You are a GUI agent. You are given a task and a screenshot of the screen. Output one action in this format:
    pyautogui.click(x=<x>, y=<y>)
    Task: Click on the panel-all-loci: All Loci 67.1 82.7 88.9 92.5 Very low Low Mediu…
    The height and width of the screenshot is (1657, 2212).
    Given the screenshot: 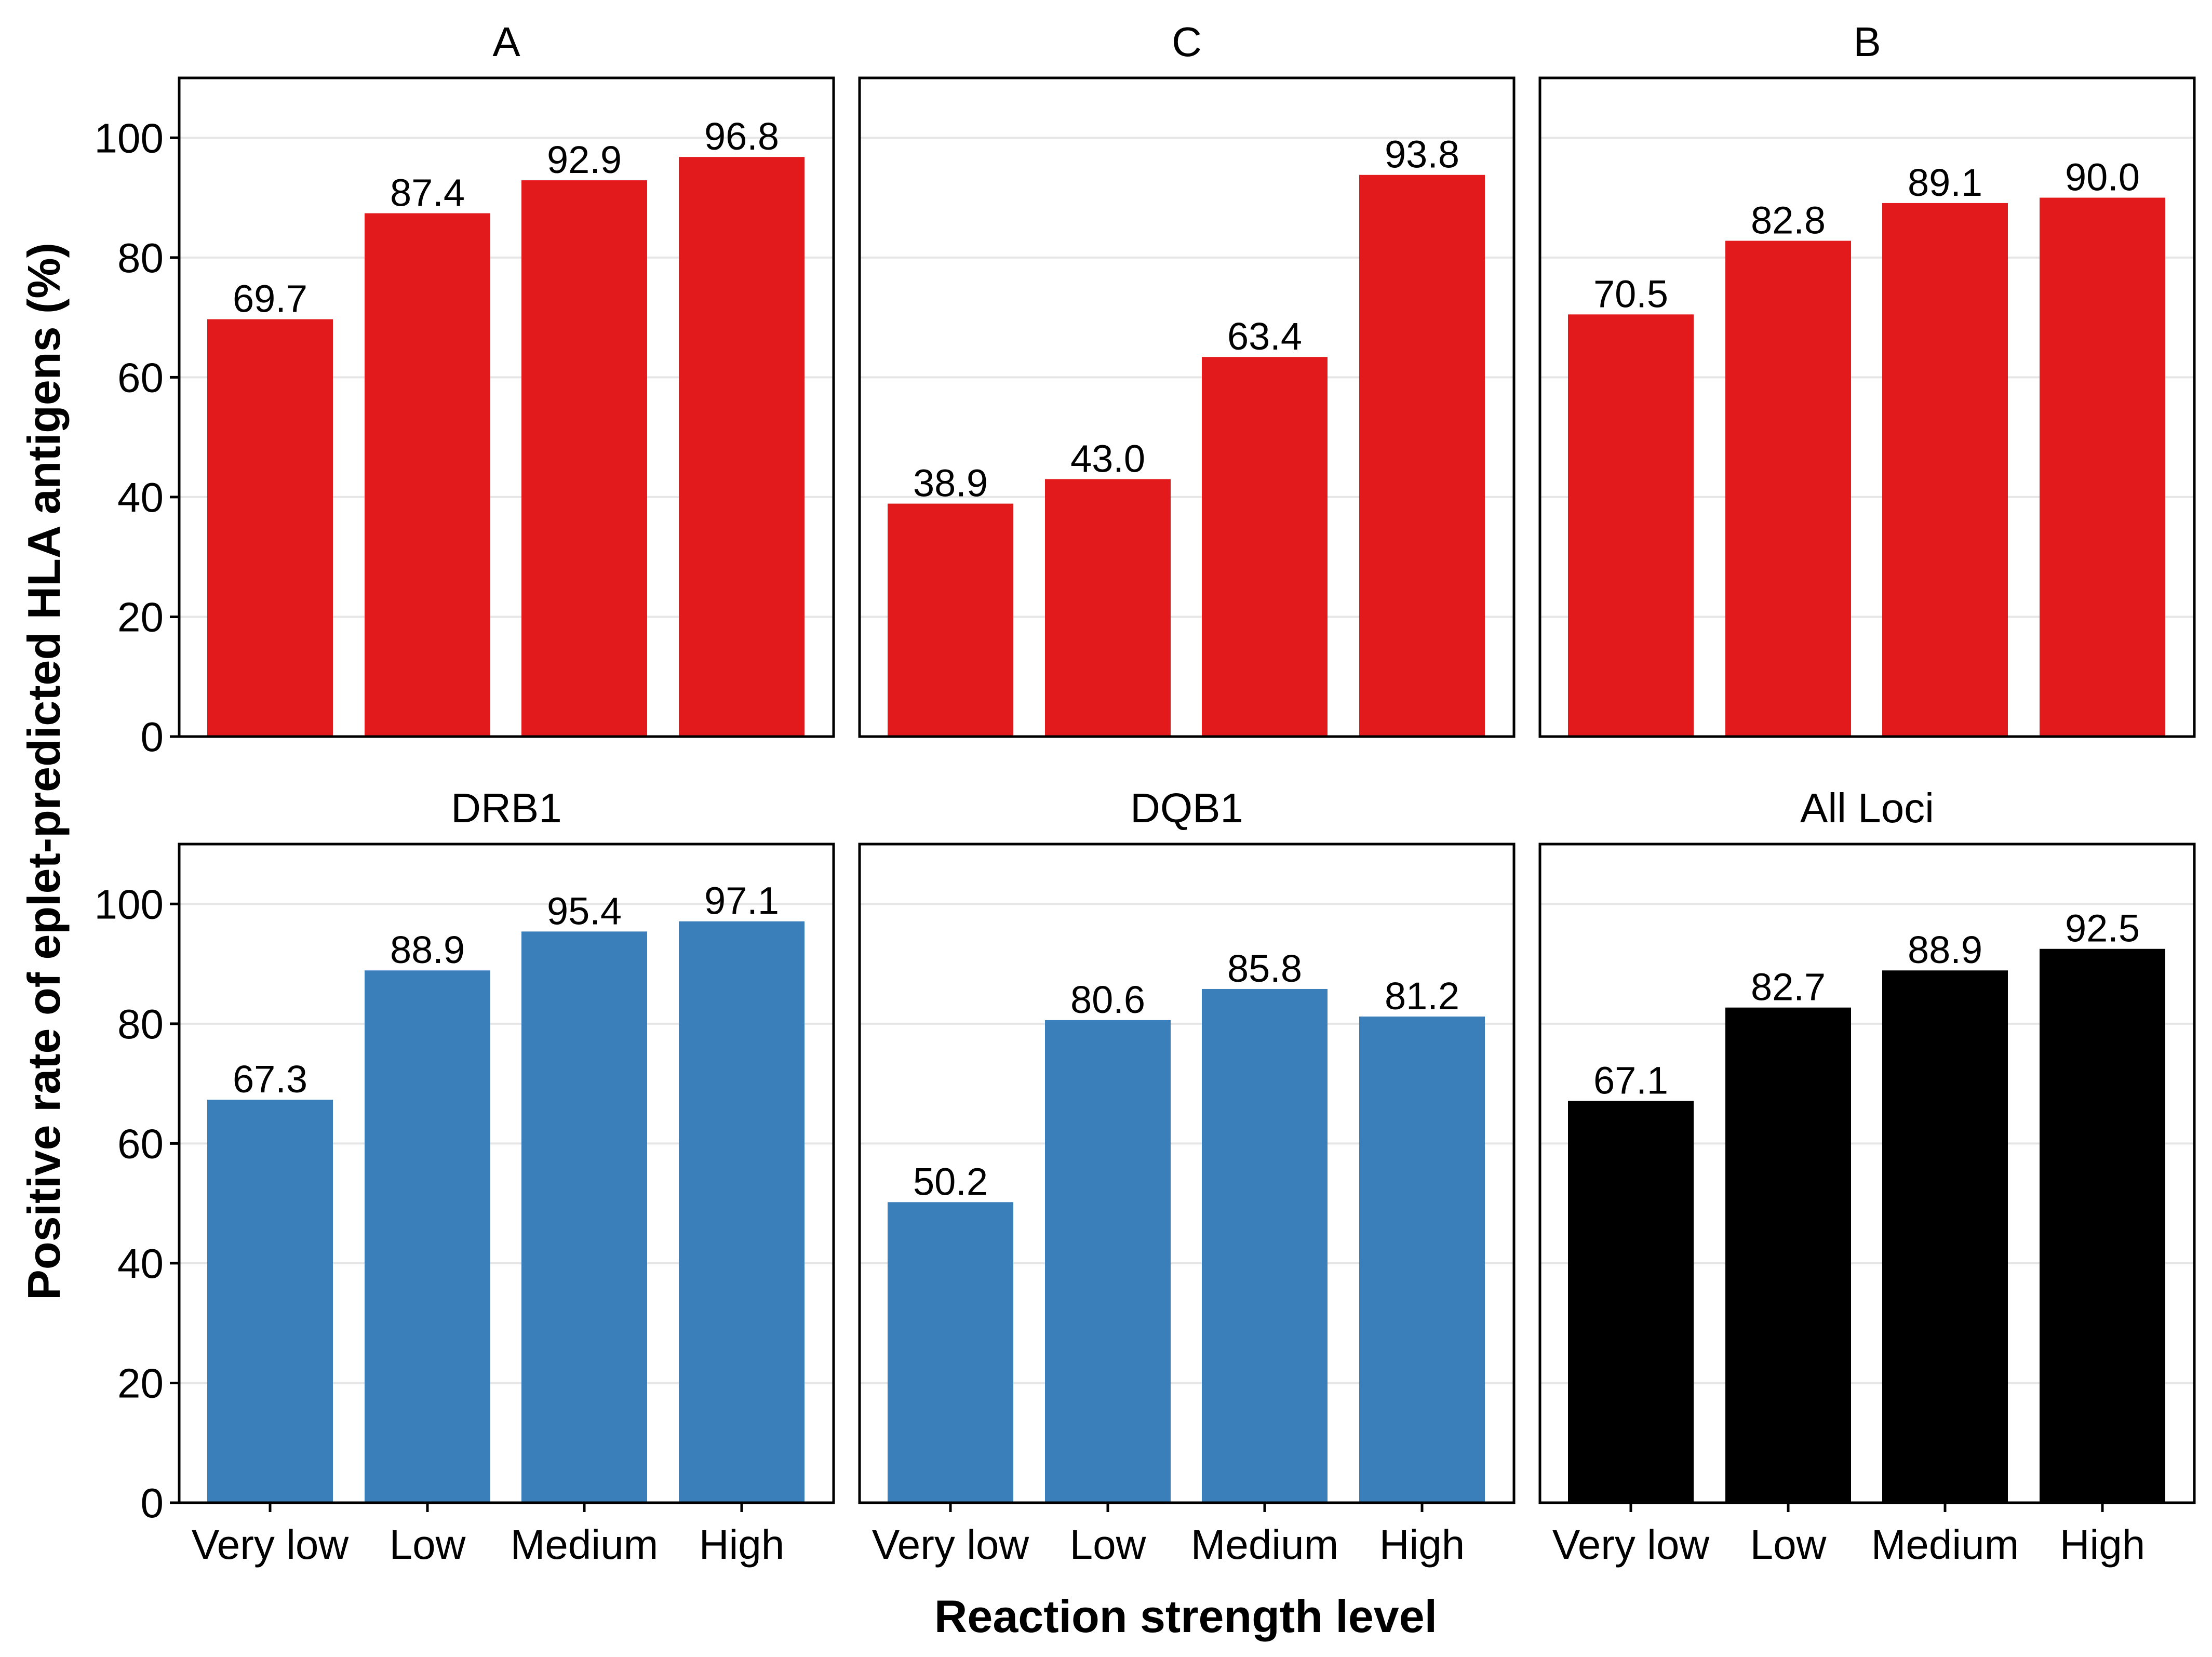 What is the action you would take?
    pyautogui.click(x=1867, y=1176)
    